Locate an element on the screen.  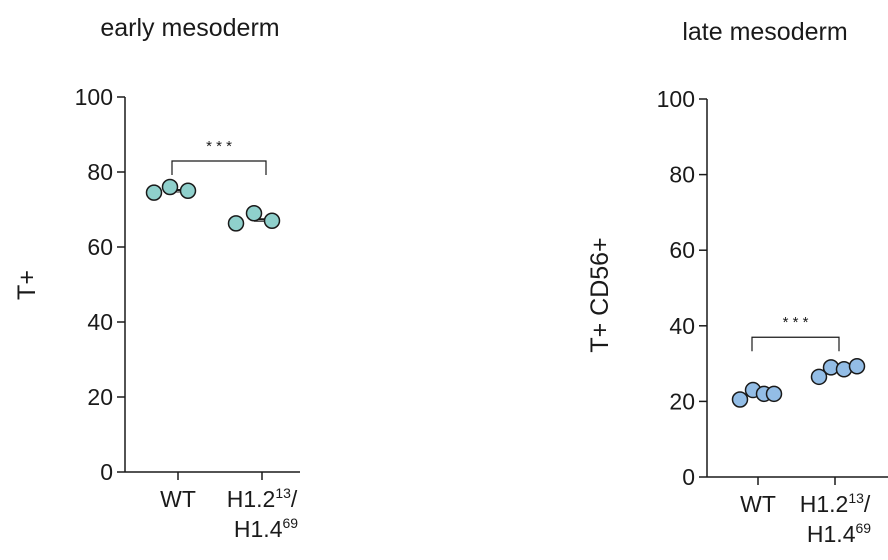
y-axis-label: T+ CD56+ is located at coordinates (600, 294).